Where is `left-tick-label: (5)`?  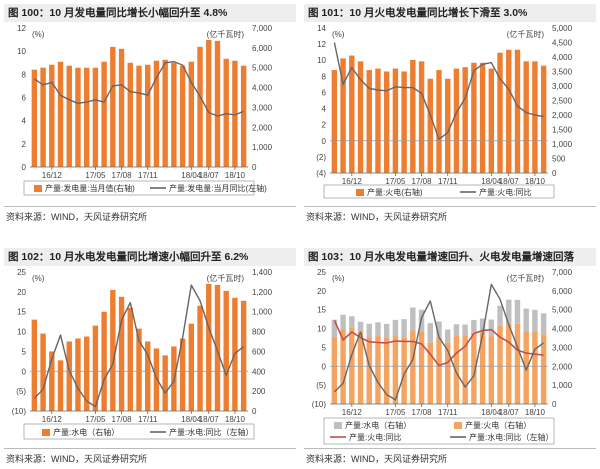 left-tick-label: (5) is located at coordinates (321, 385).